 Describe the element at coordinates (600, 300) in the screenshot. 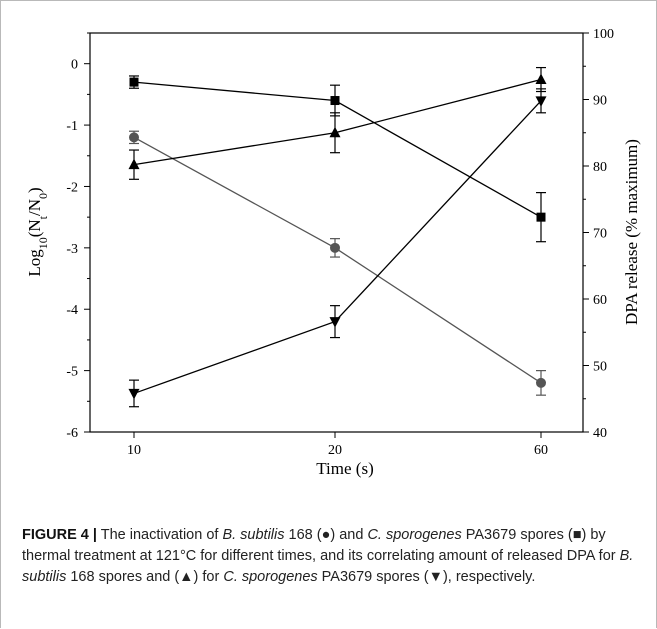

I see `y-right-tick-label: 60` at that location.